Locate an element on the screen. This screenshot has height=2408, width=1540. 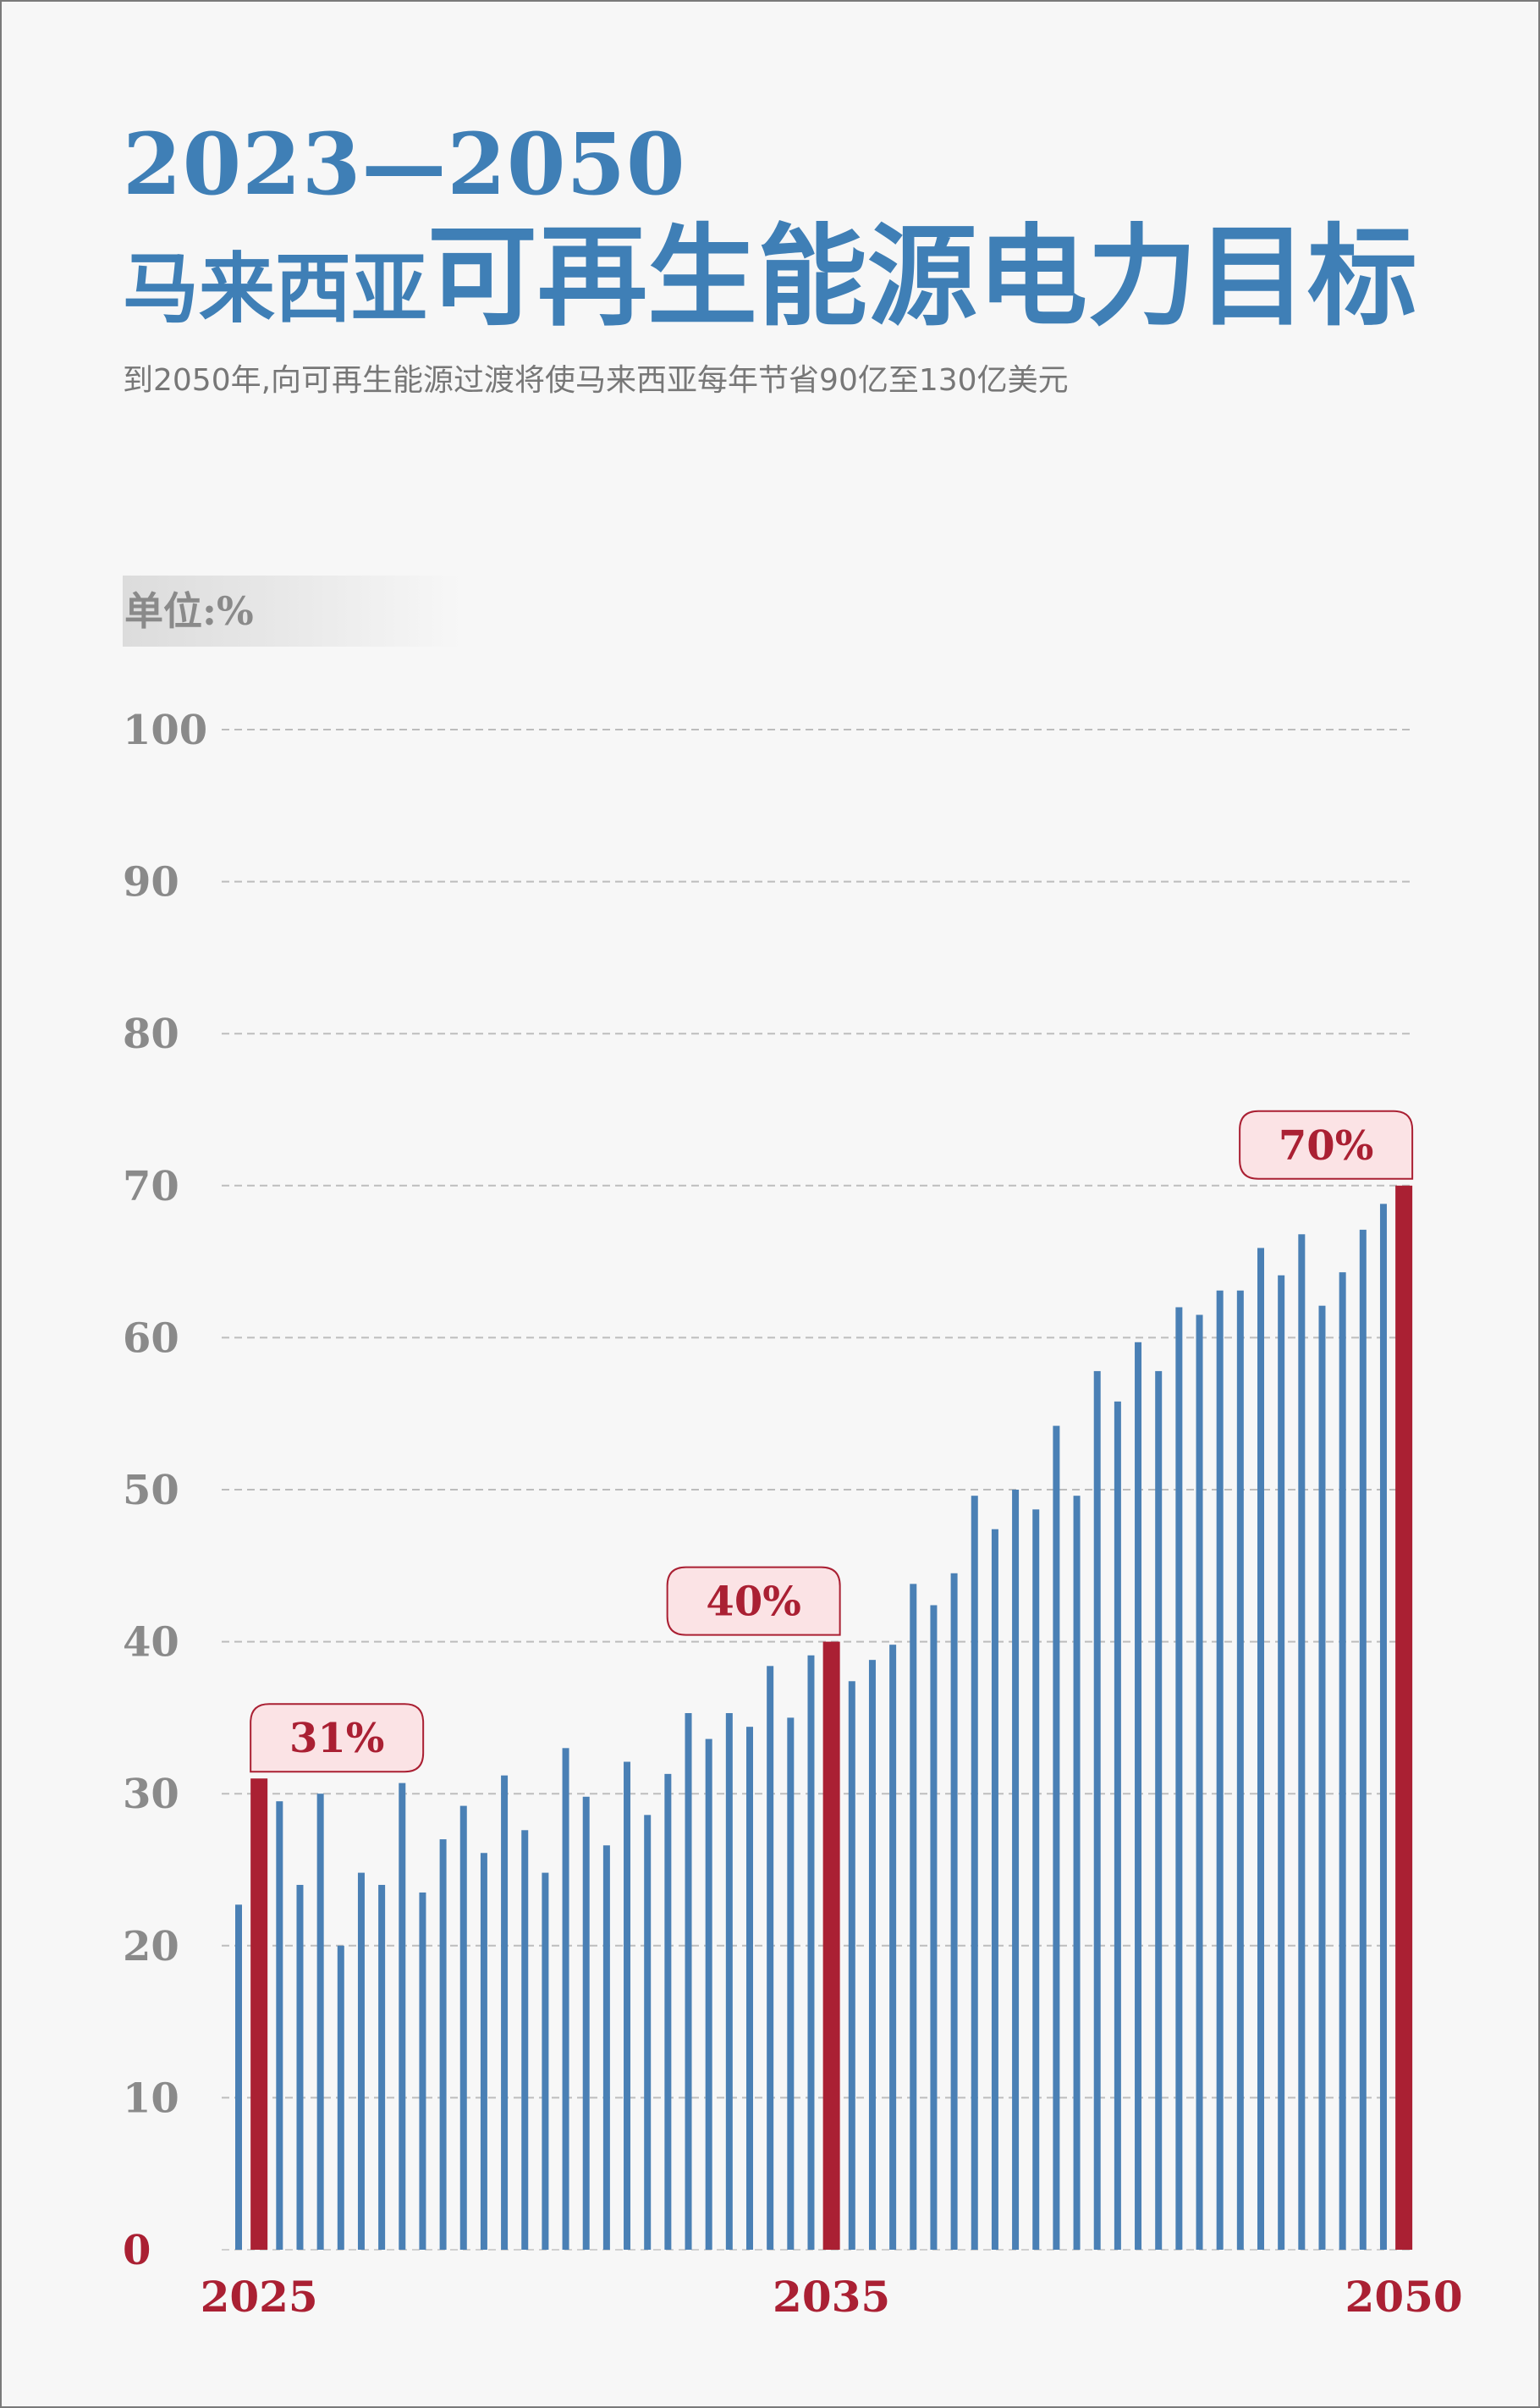
title-prefix: 马来西亚 is located at coordinates (275, 288).